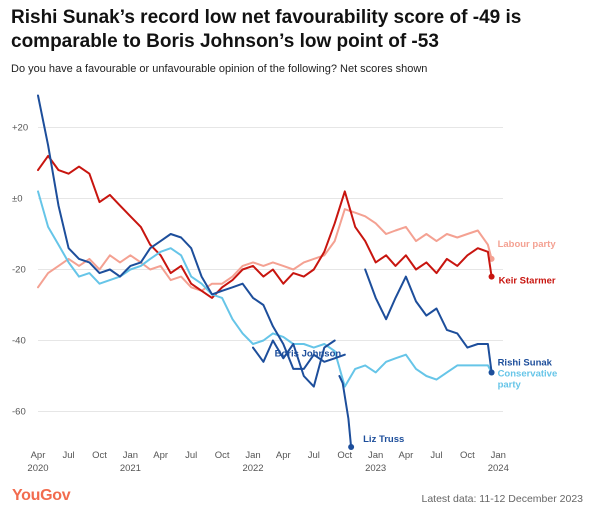  Describe the element at coordinates (19, 341) in the screenshot. I see `y-tick-label: -40` at that location.